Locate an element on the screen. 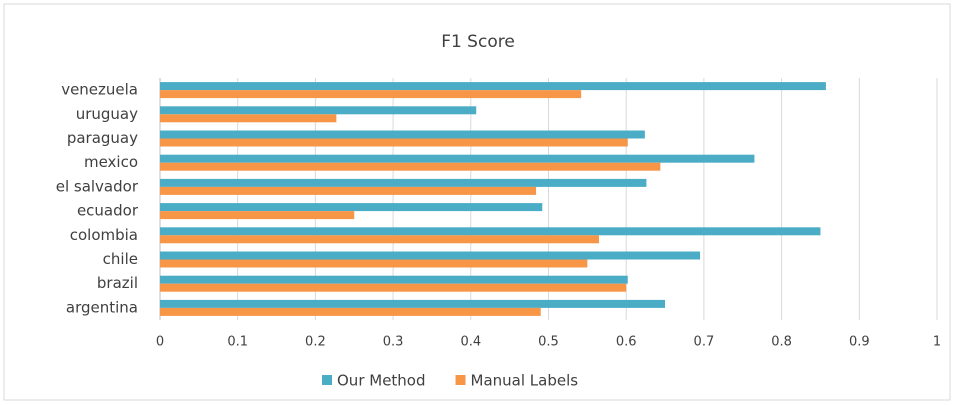  x-tick-label: 0.3 is located at coordinates (393, 342).